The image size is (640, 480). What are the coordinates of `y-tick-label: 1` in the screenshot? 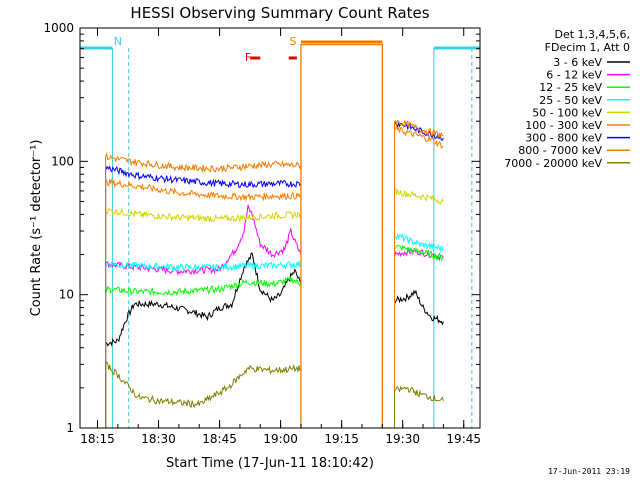 It's located at (70, 428).